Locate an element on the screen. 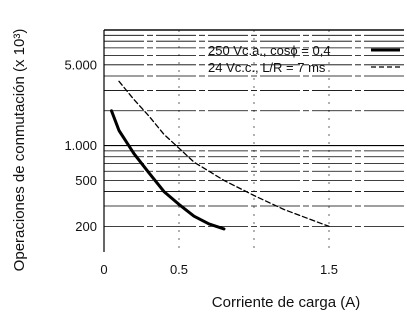  y-tick-label: 5.000 is located at coordinates (80, 64).